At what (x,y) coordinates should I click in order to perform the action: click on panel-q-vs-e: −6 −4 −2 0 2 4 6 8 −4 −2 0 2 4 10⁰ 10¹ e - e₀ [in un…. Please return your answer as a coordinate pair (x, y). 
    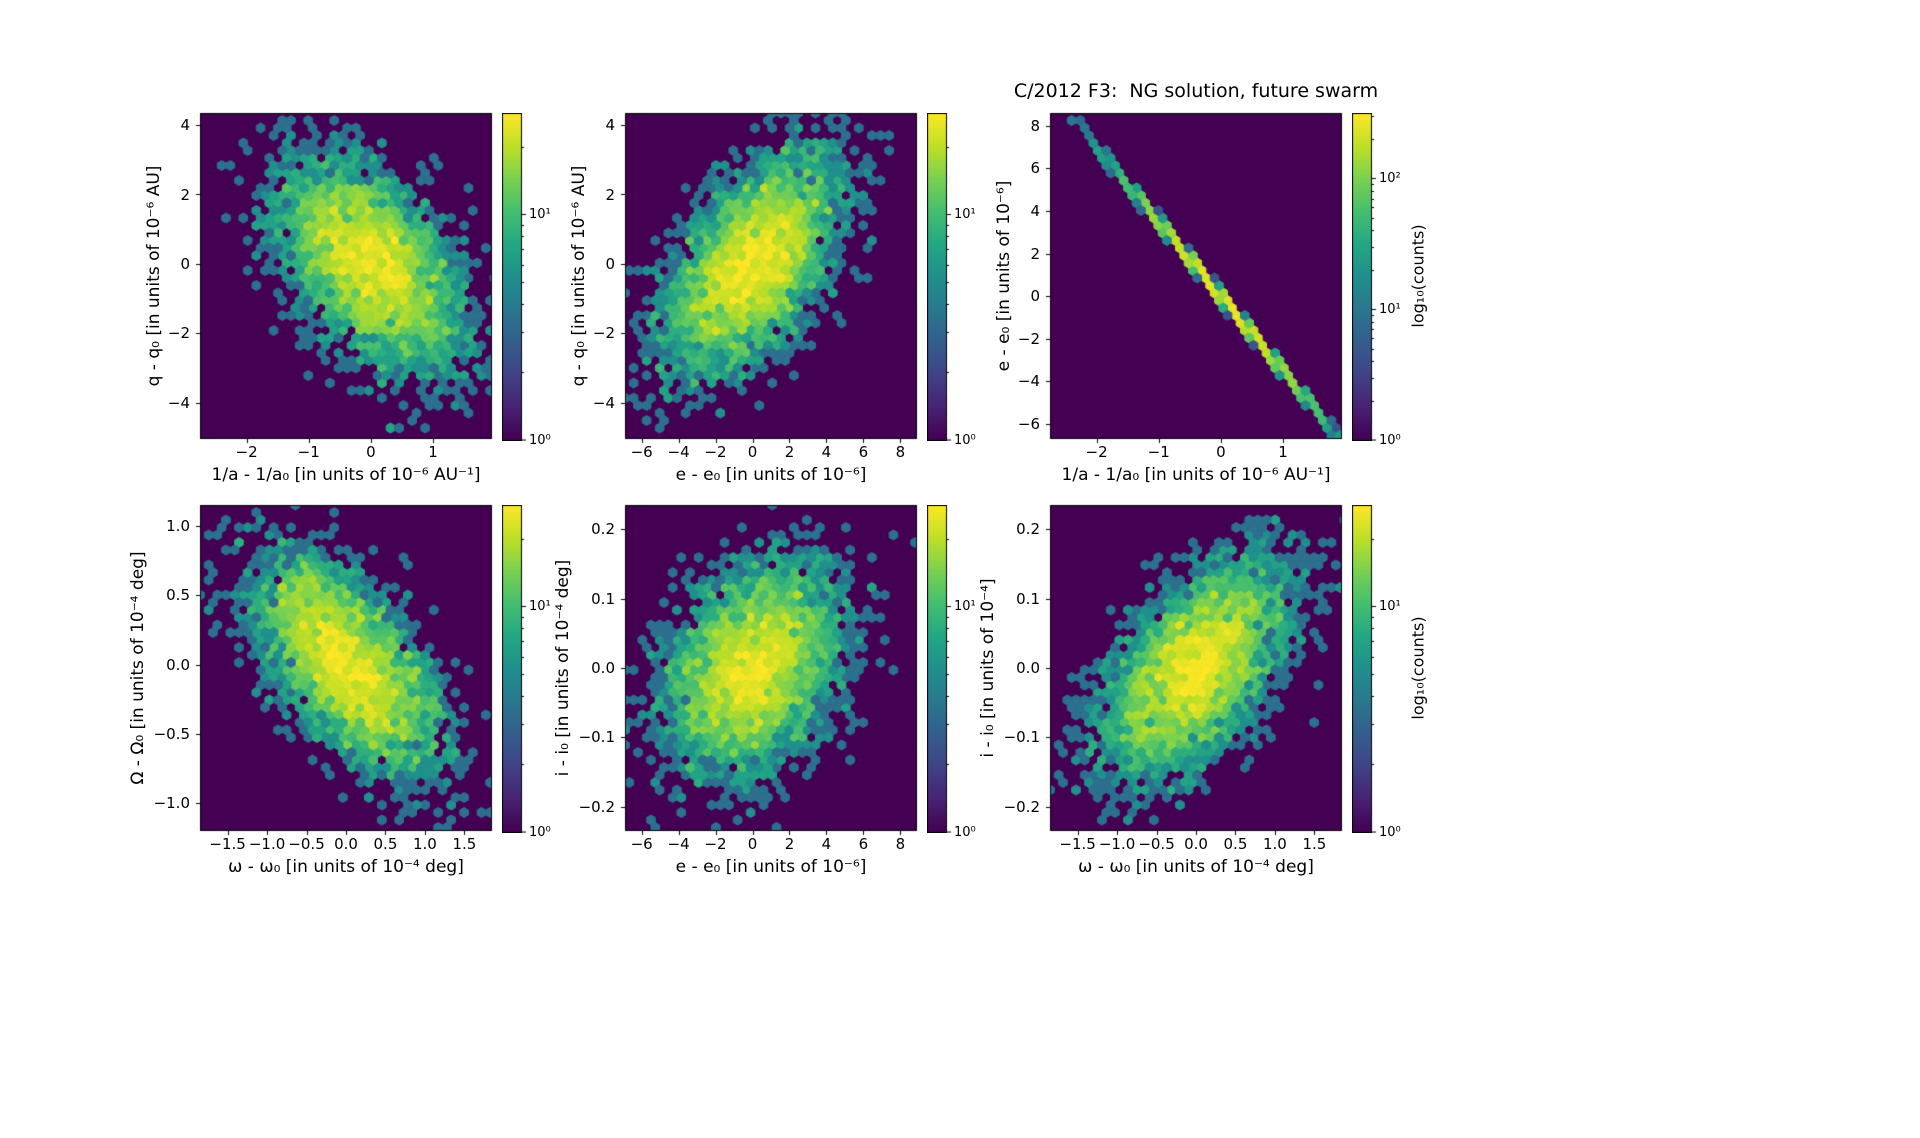
    Looking at the image, I should click on (772, 294).